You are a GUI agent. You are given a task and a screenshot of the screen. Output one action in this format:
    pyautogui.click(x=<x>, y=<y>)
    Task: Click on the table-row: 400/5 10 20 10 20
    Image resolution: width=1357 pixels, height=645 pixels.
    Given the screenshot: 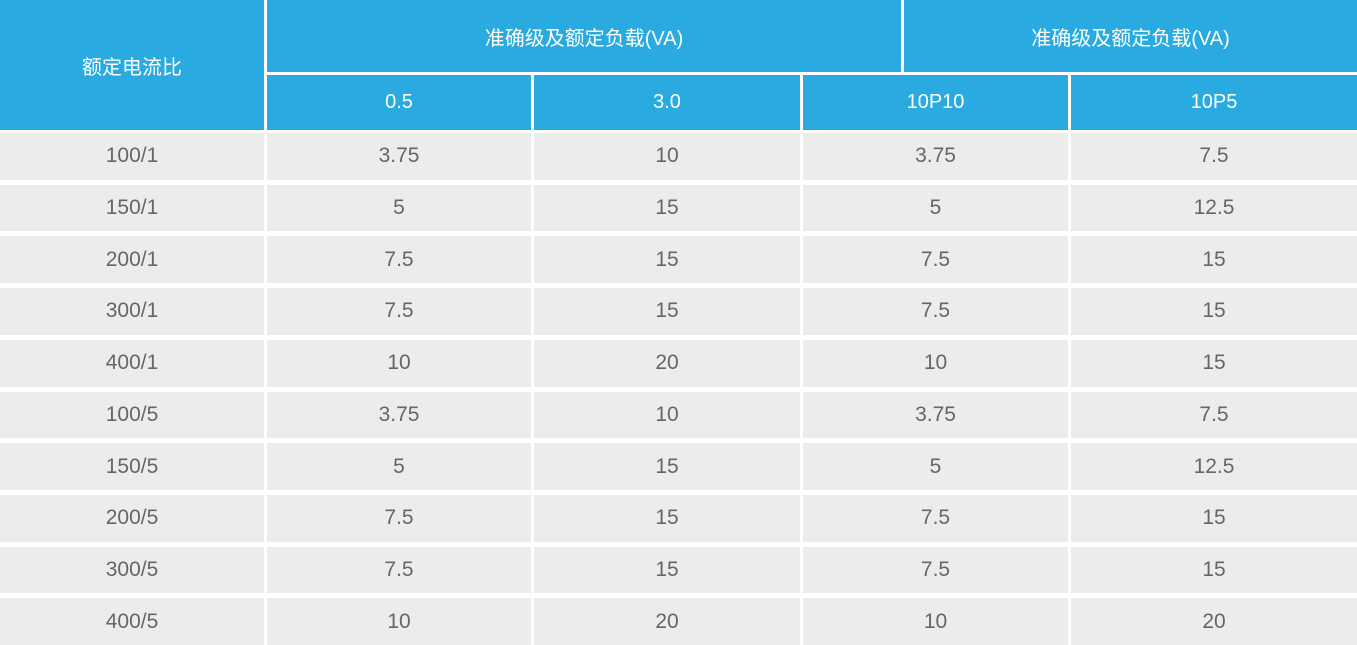 What is the action you would take?
    pyautogui.click(x=678, y=621)
    